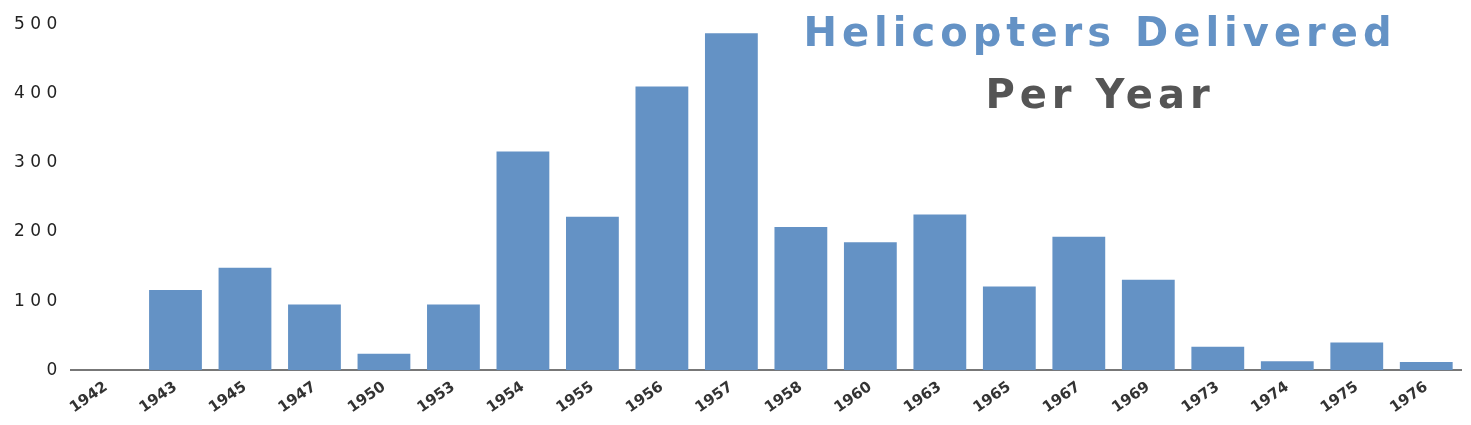  What do you see at coordinates (35, 161) in the screenshot?
I see `y-tick-label: 3 0 0` at bounding box center [35, 161].